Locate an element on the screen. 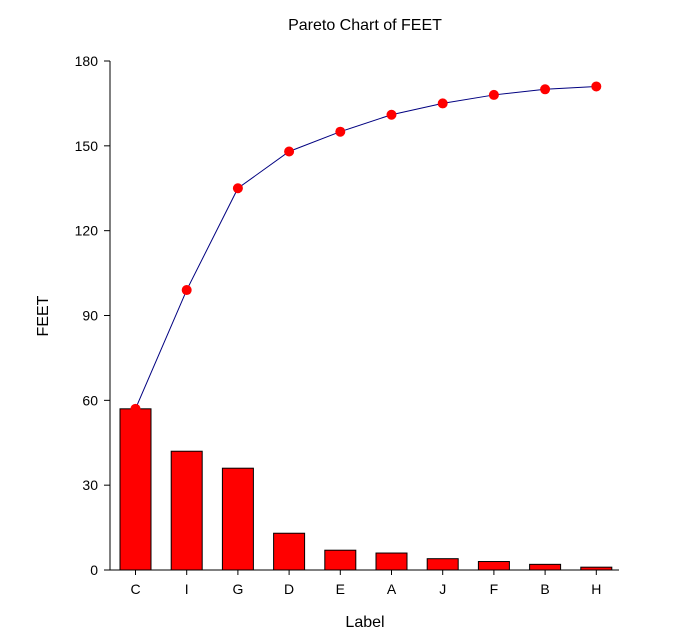 Image resolution: width=679 pixels, height=642 pixels. cumulative-point-I is located at coordinates (186, 290).